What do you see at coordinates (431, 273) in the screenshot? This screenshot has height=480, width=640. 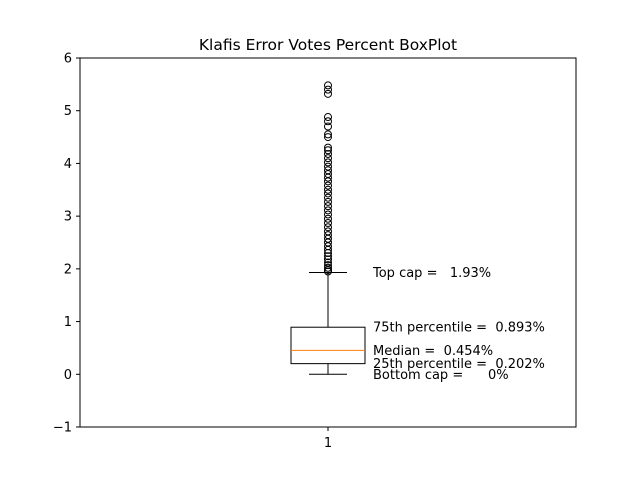 I see `annotation-label: Top cap = 1.93%` at bounding box center [431, 273].